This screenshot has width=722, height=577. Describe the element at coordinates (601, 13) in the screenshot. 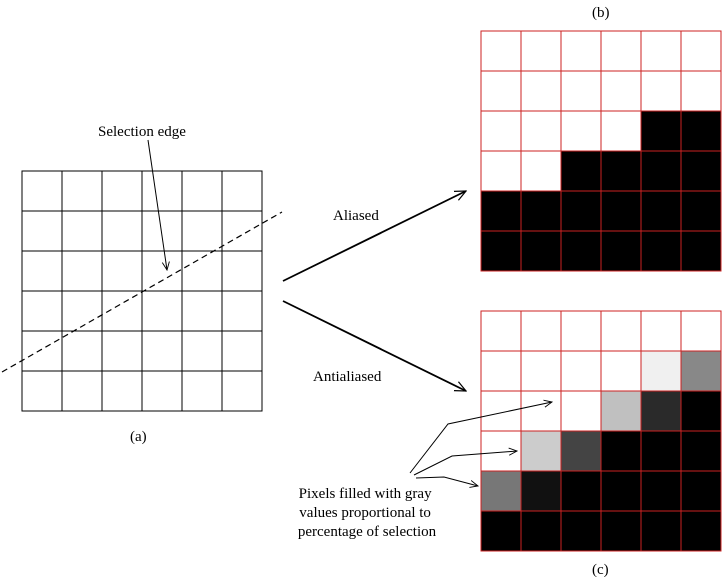

I see `label-b: (b)` at that location.